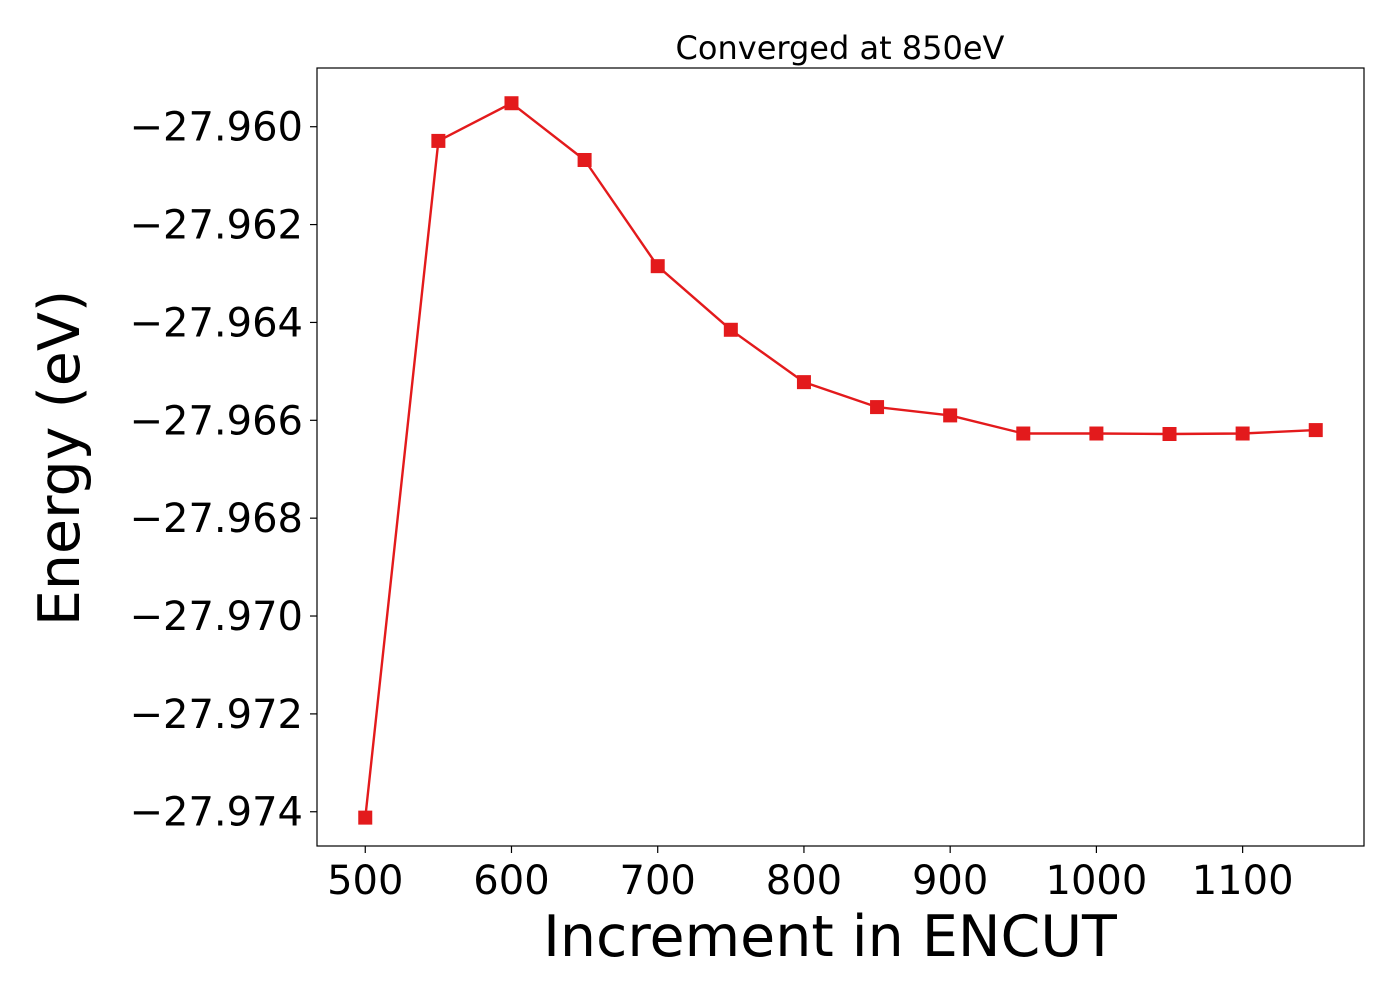 The image size is (1400, 1000). What do you see at coordinates (216, 715) in the screenshot?
I see `y-tick-label: −27.972` at bounding box center [216, 715].